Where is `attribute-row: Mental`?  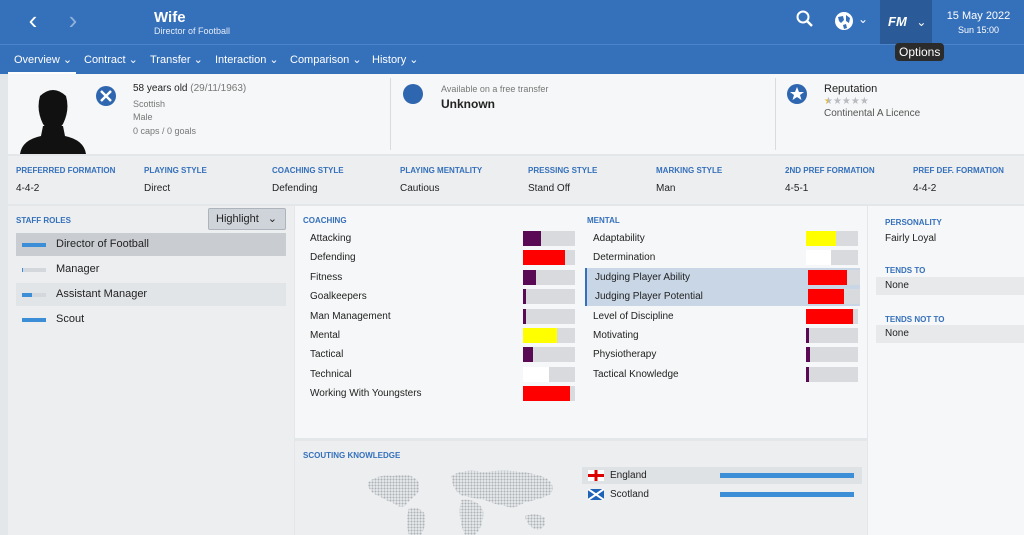
attribute-row: Mental is located at coordinates (439, 335).